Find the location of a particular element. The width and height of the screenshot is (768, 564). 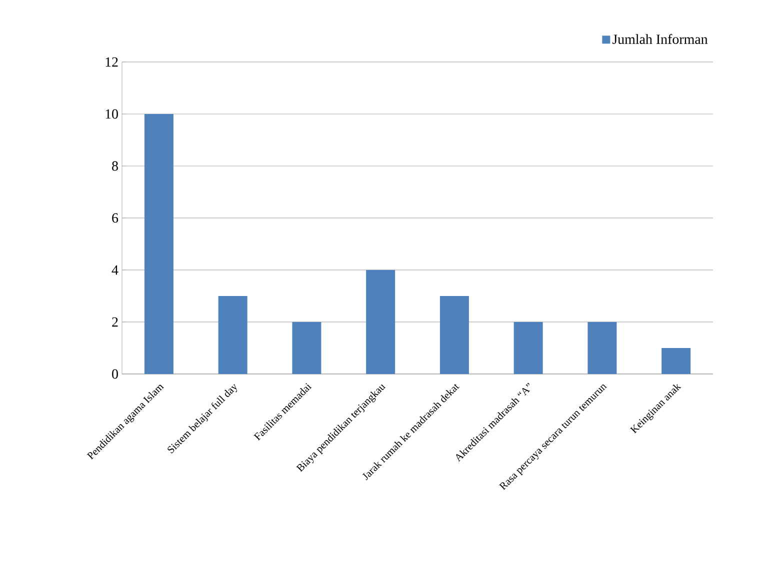

y-tick-label: 8 is located at coordinates (115, 166).